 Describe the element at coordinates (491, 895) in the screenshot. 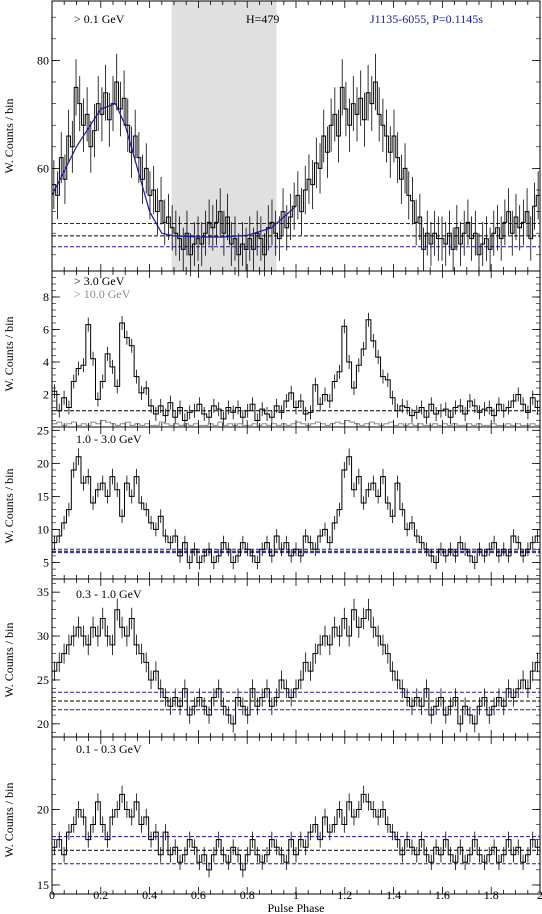

I see `x-tick-label: 1.8` at that location.